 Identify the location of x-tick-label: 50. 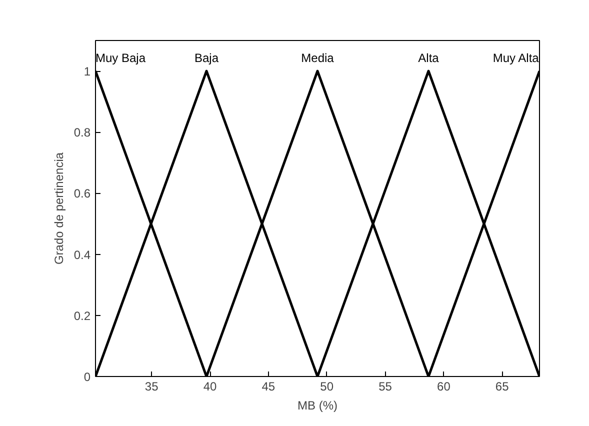
(327, 387).